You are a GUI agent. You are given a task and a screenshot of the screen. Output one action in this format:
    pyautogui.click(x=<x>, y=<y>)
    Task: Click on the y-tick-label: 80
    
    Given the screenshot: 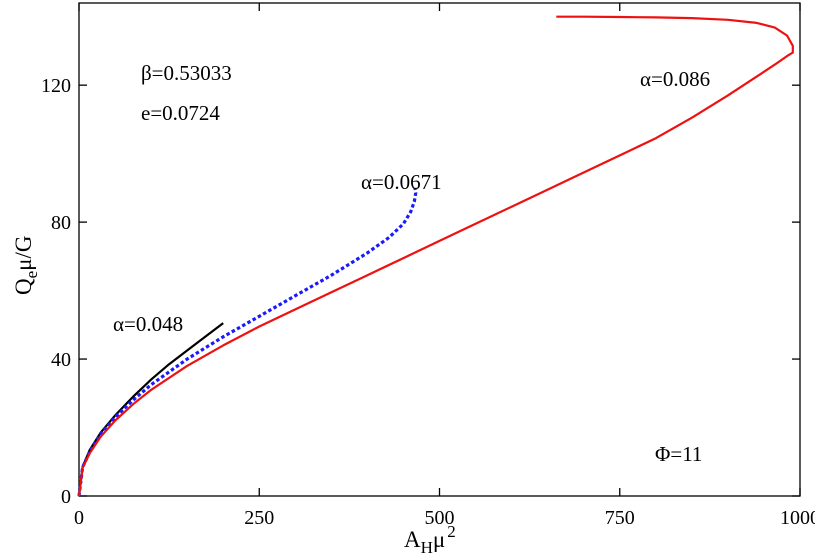 What is the action you would take?
    pyautogui.click(x=61, y=223)
    